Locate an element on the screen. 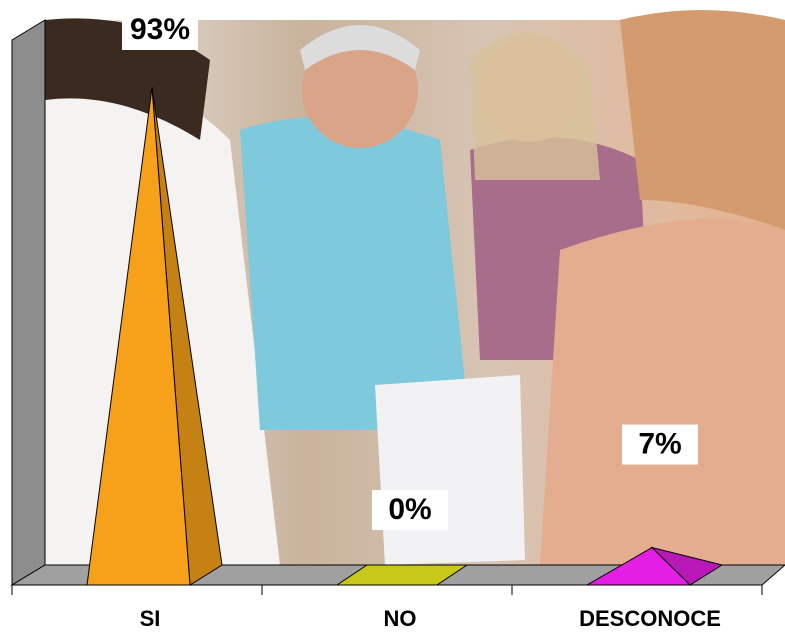 The width and height of the screenshot is (785, 633). x-tick-label: SI is located at coordinates (150, 618).